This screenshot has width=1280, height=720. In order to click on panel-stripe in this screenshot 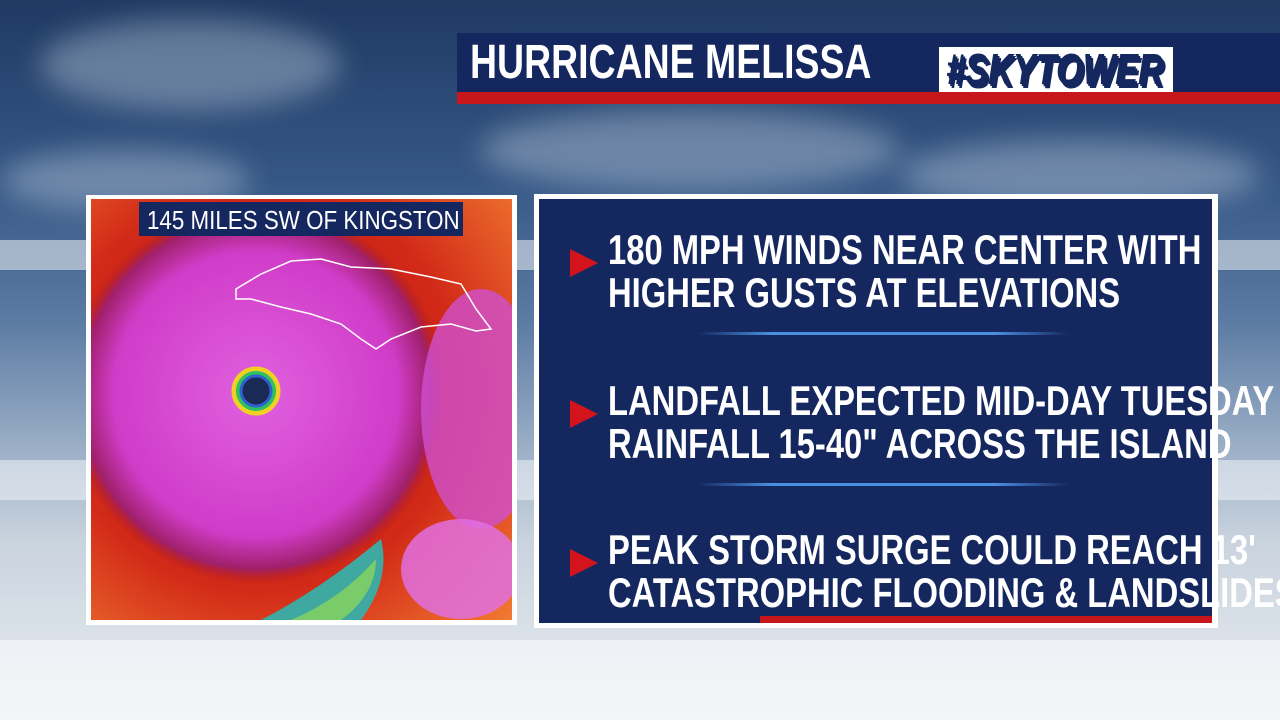, I will do `click(986, 619)`.